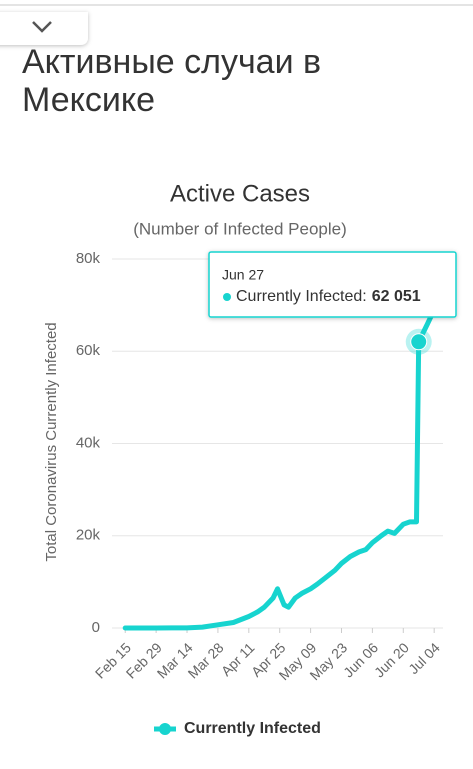 This screenshot has height=769, width=473. What do you see at coordinates (252, 728) in the screenshot?
I see `legend-label: Currently Infected` at bounding box center [252, 728].